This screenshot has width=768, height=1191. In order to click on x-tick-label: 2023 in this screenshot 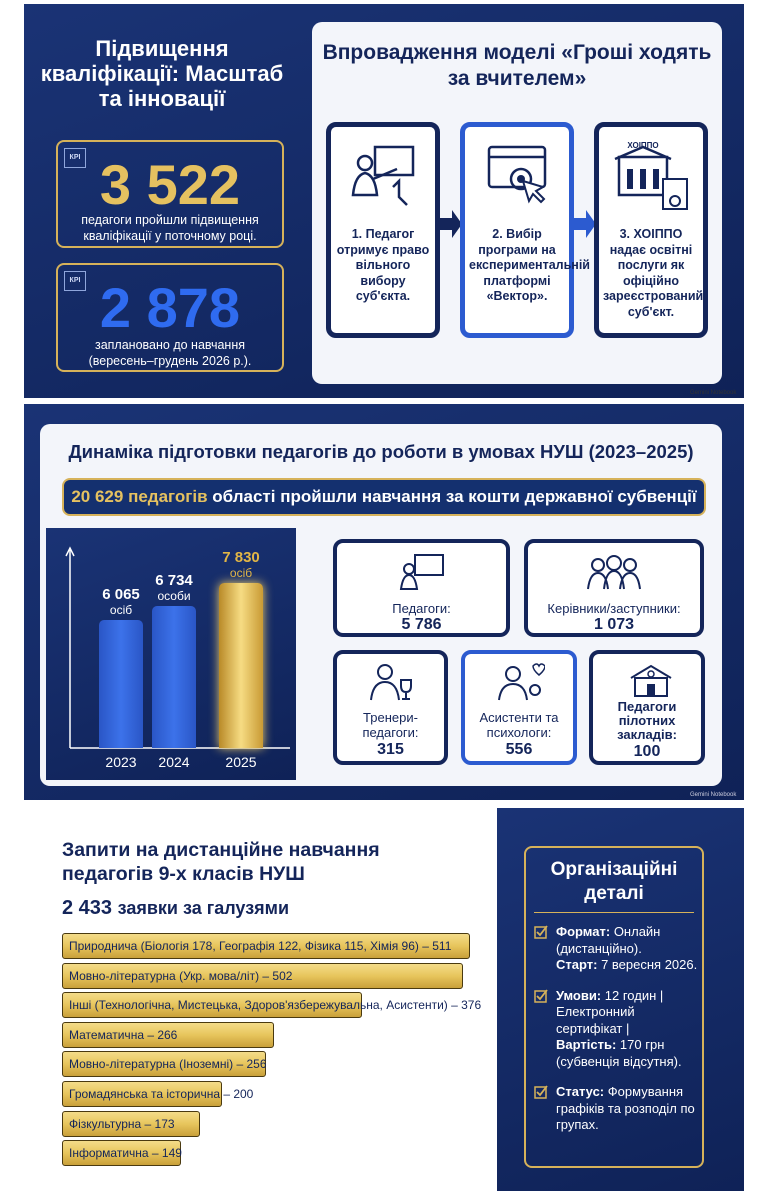, I will do `click(121, 762)`.